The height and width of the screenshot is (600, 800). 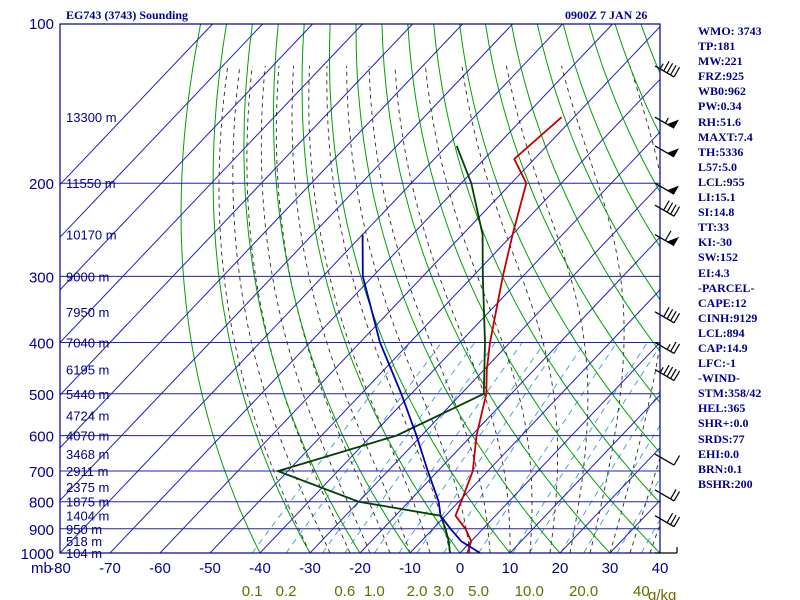 I want to click on index-line: SI:14.8, so click(x=716, y=212).